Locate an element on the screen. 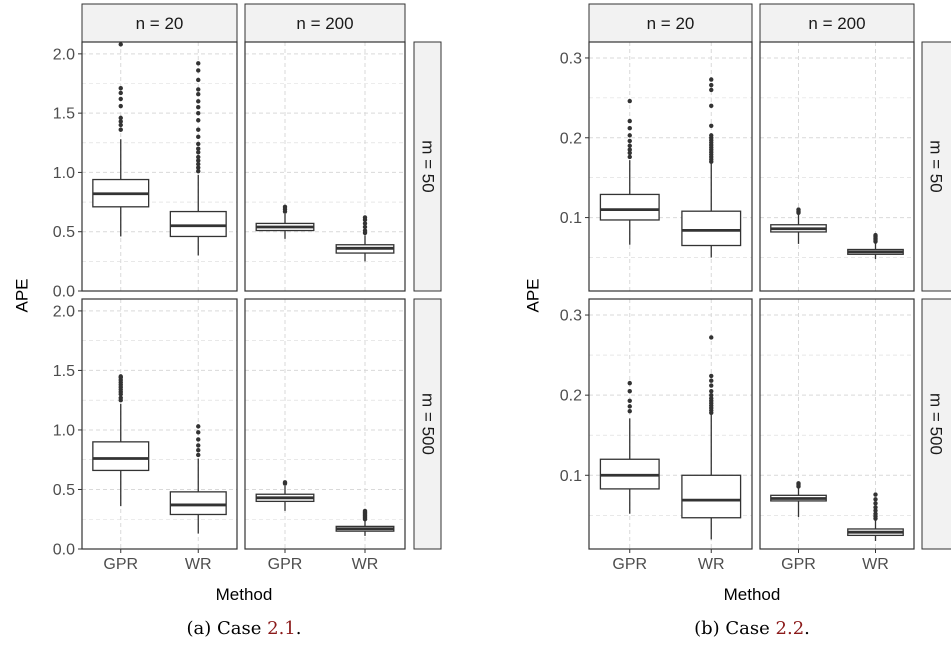 Image resolution: width=951 pixels, height=646 pixels. y-tick-label: 1.5 is located at coordinates (64, 371).